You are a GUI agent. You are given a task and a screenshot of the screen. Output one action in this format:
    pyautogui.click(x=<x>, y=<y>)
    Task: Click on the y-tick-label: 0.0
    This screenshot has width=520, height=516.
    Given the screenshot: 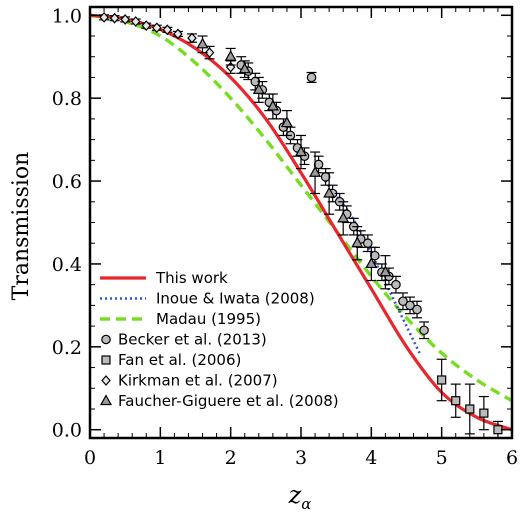 What is the action you would take?
    pyautogui.click(x=67, y=431)
    